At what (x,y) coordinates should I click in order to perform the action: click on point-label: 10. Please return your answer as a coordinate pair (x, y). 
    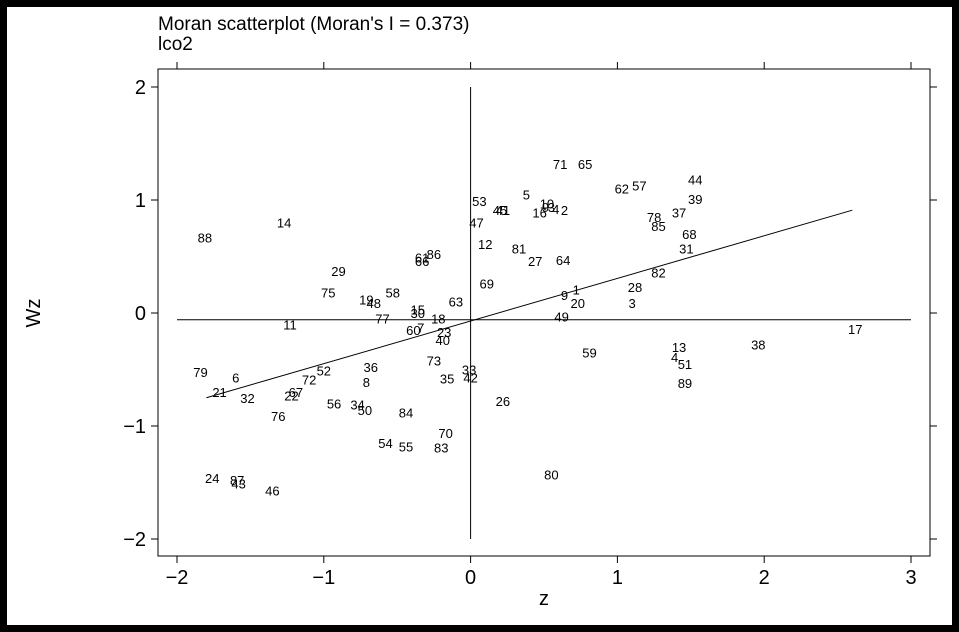
    Looking at the image, I should click on (547, 203).